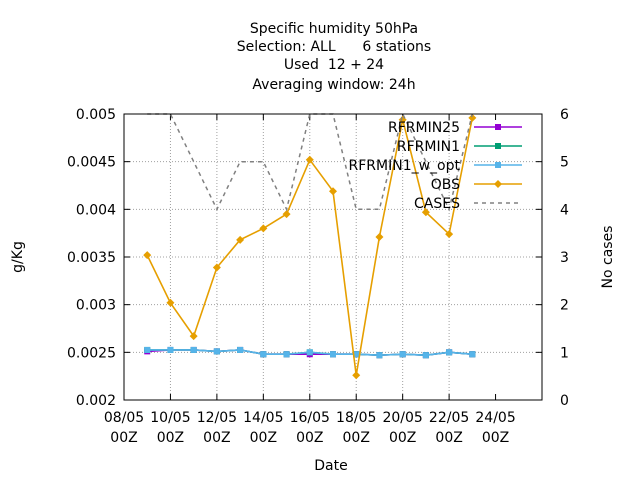 This screenshot has height=480, width=640. What do you see at coordinates (608, 257) in the screenshot?
I see `y2-axis-label: No cases` at bounding box center [608, 257].